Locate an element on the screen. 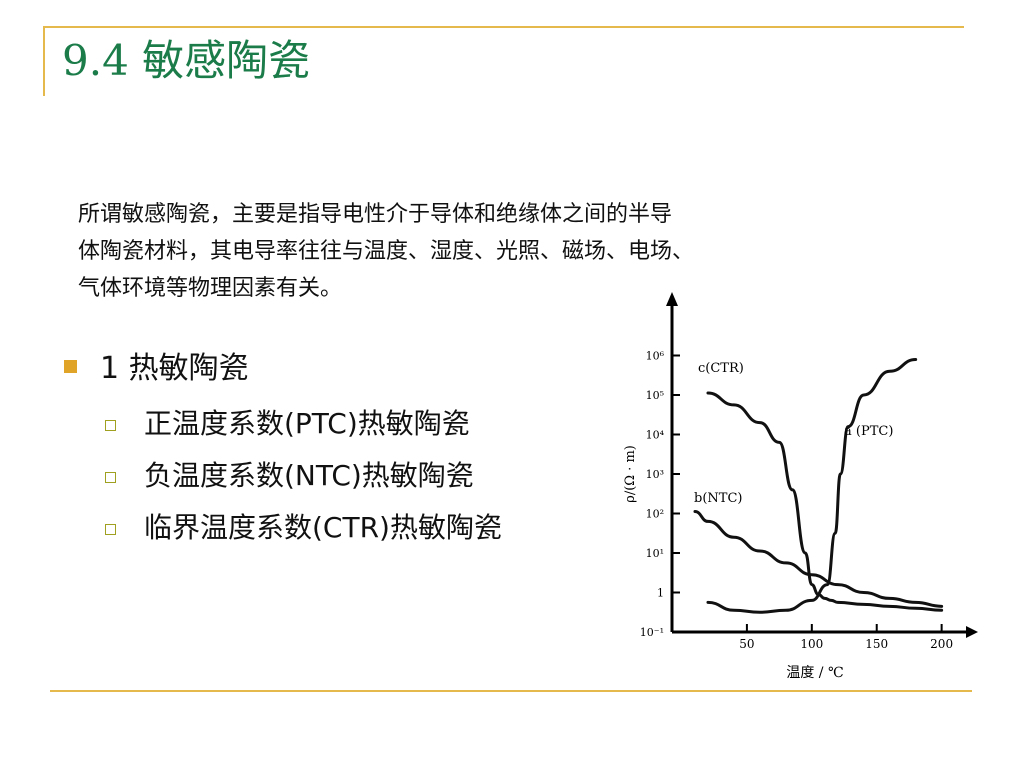 The width and height of the screenshot is (1024, 768). square-bullet-icon is located at coordinates (70, 366).